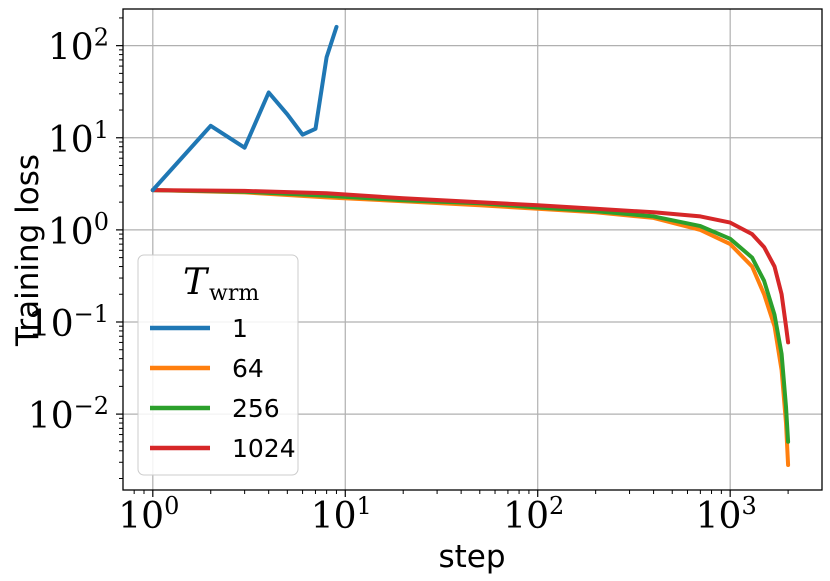  Describe the element at coordinates (68, 414) in the screenshot. I see `y-tick-label: 10⁻²` at that location.